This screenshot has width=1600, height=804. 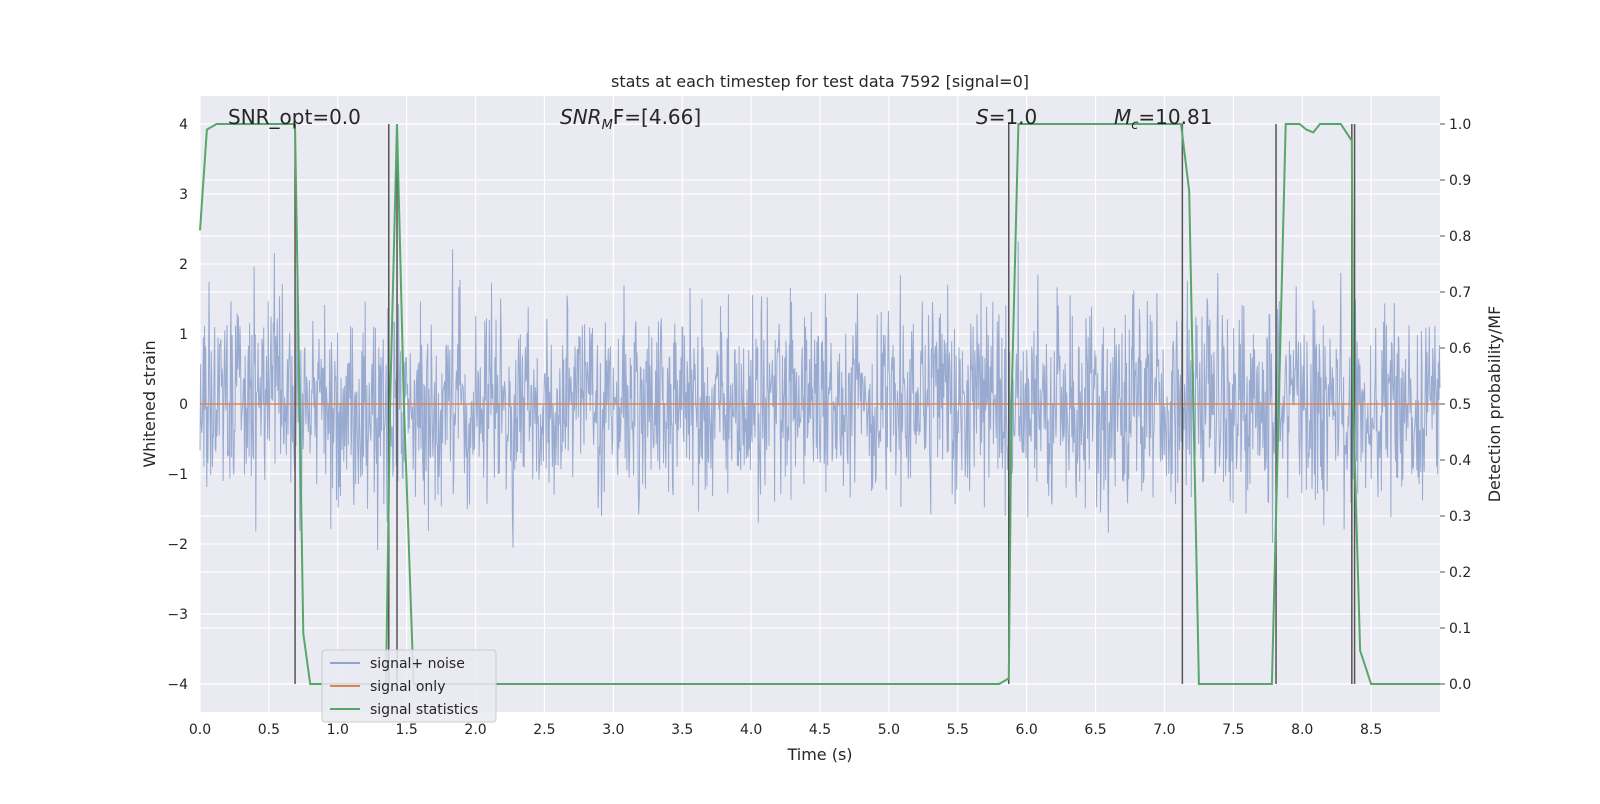 I want to click on x-tick-label: 5.5, so click(x=958, y=730).